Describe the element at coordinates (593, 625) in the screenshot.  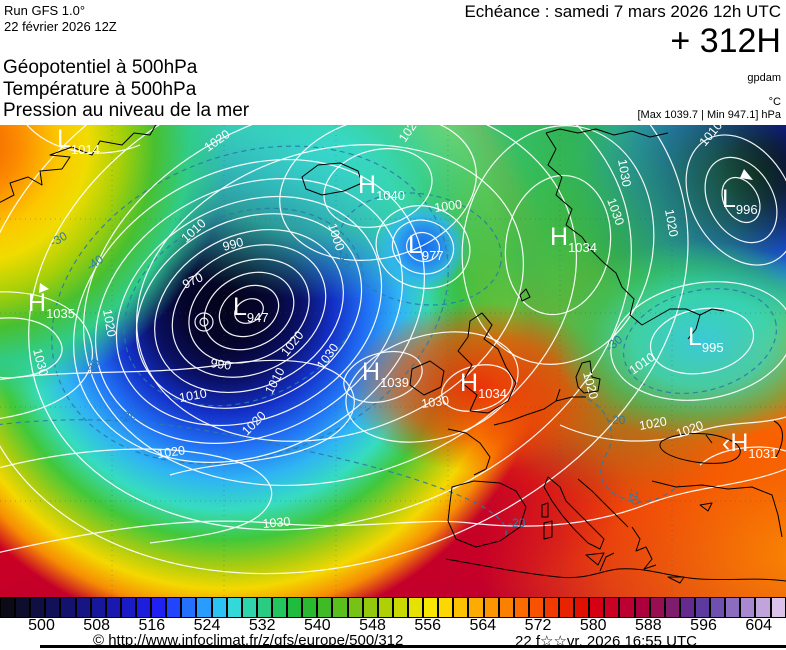
I see `colorbar-tick: 580` at that location.